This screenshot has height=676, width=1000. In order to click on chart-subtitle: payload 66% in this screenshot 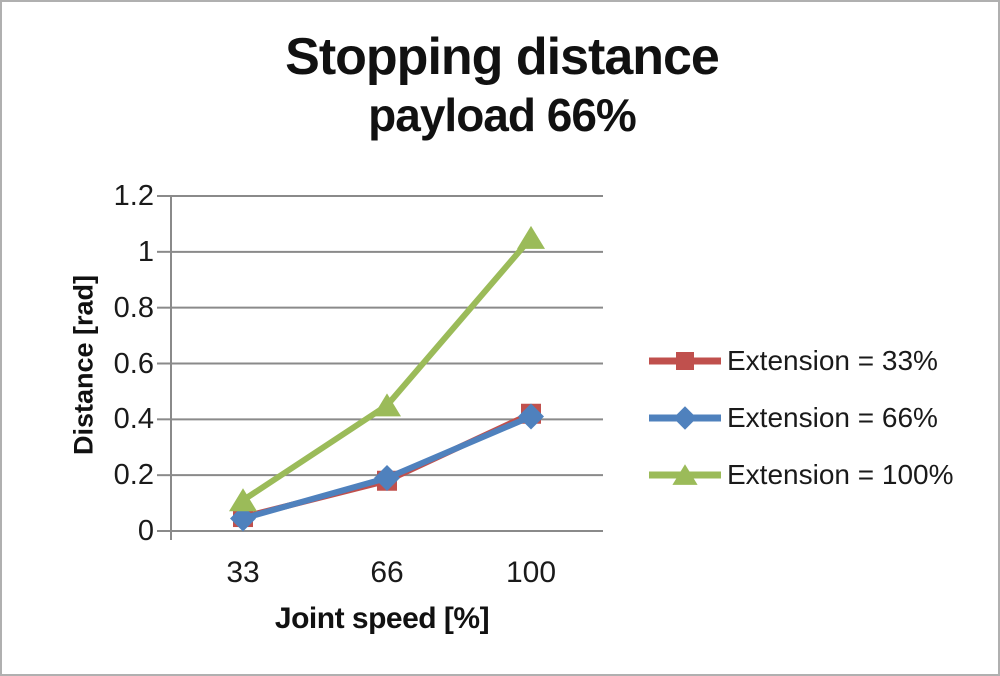, I will do `click(502, 115)`.